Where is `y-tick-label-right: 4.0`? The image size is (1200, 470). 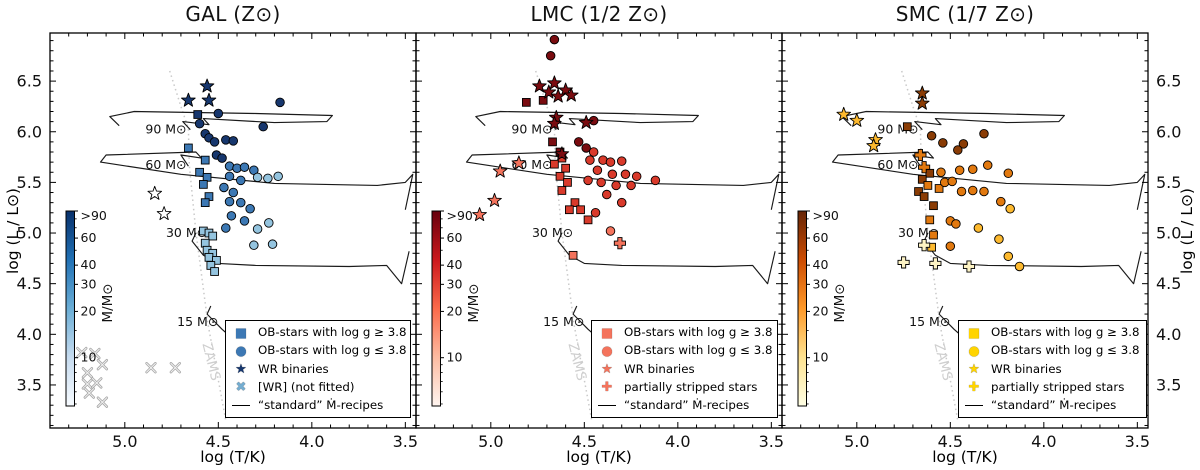
y-tick-label-right: 4.0 is located at coordinates (1168, 334).